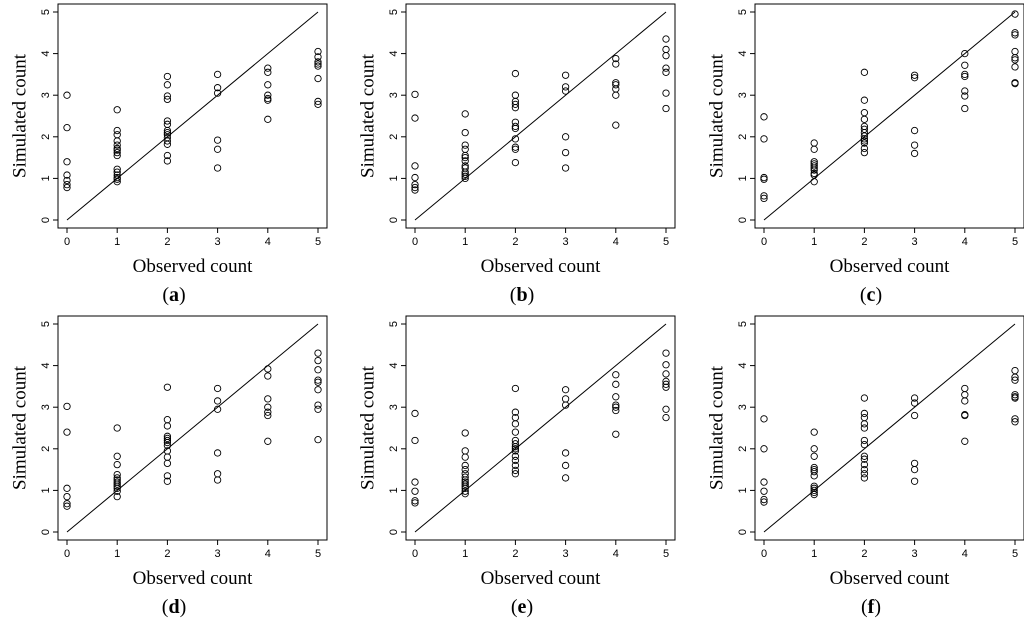  What do you see at coordinates (394, 532) in the screenshot?
I see `y-tick-label: 0` at bounding box center [394, 532].